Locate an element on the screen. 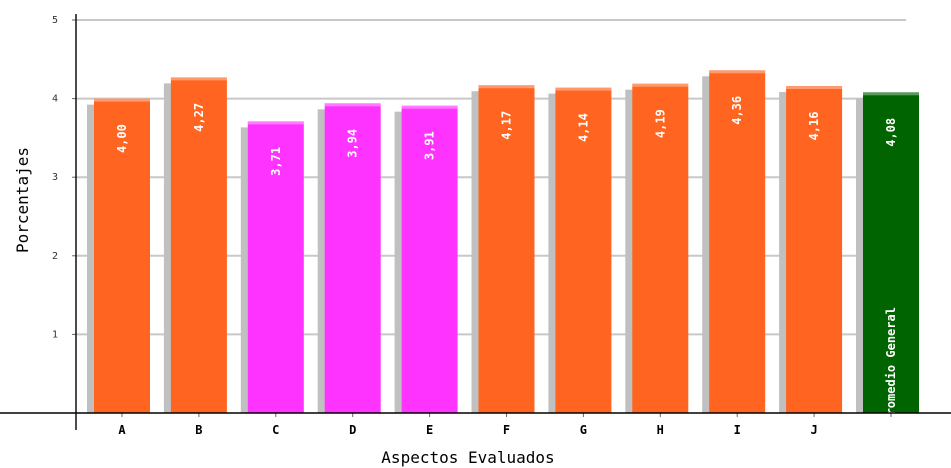 The width and height of the screenshot is (951, 468). bar-J is located at coordinates (814, 250).